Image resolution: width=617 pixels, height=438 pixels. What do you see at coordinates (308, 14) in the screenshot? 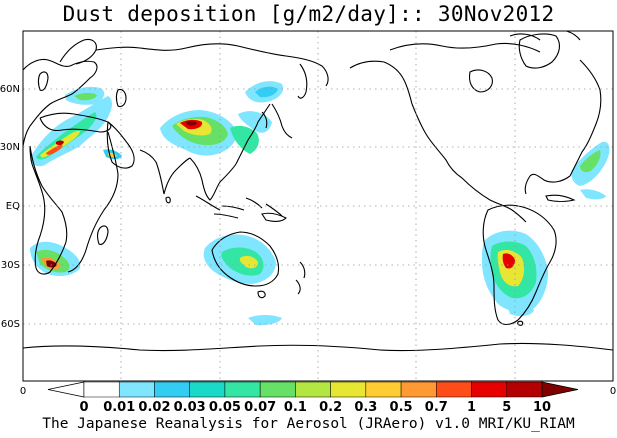
I see `map-title: Dust deposition [g/m2/day]:: 30Nov2012` at bounding box center [308, 14].